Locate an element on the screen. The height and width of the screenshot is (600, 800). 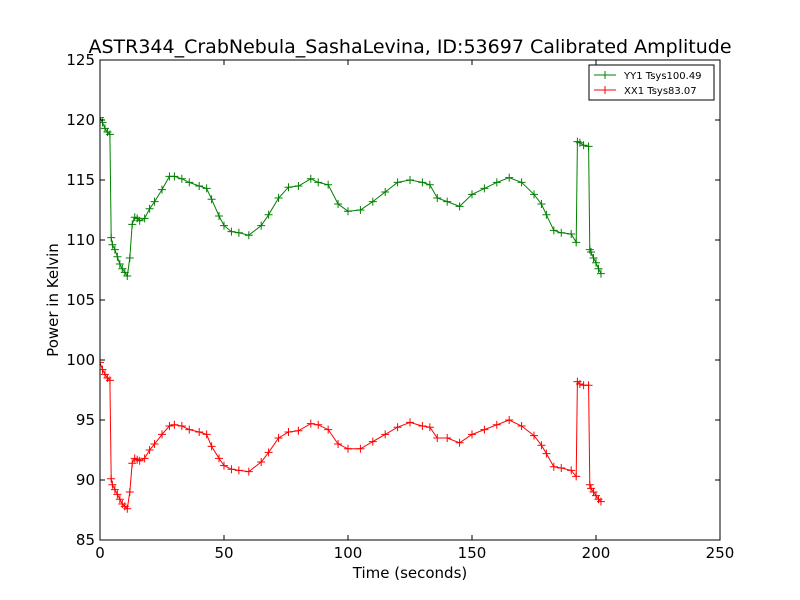
y-axis-label: Power in Kelvin is located at coordinates (53, 300).